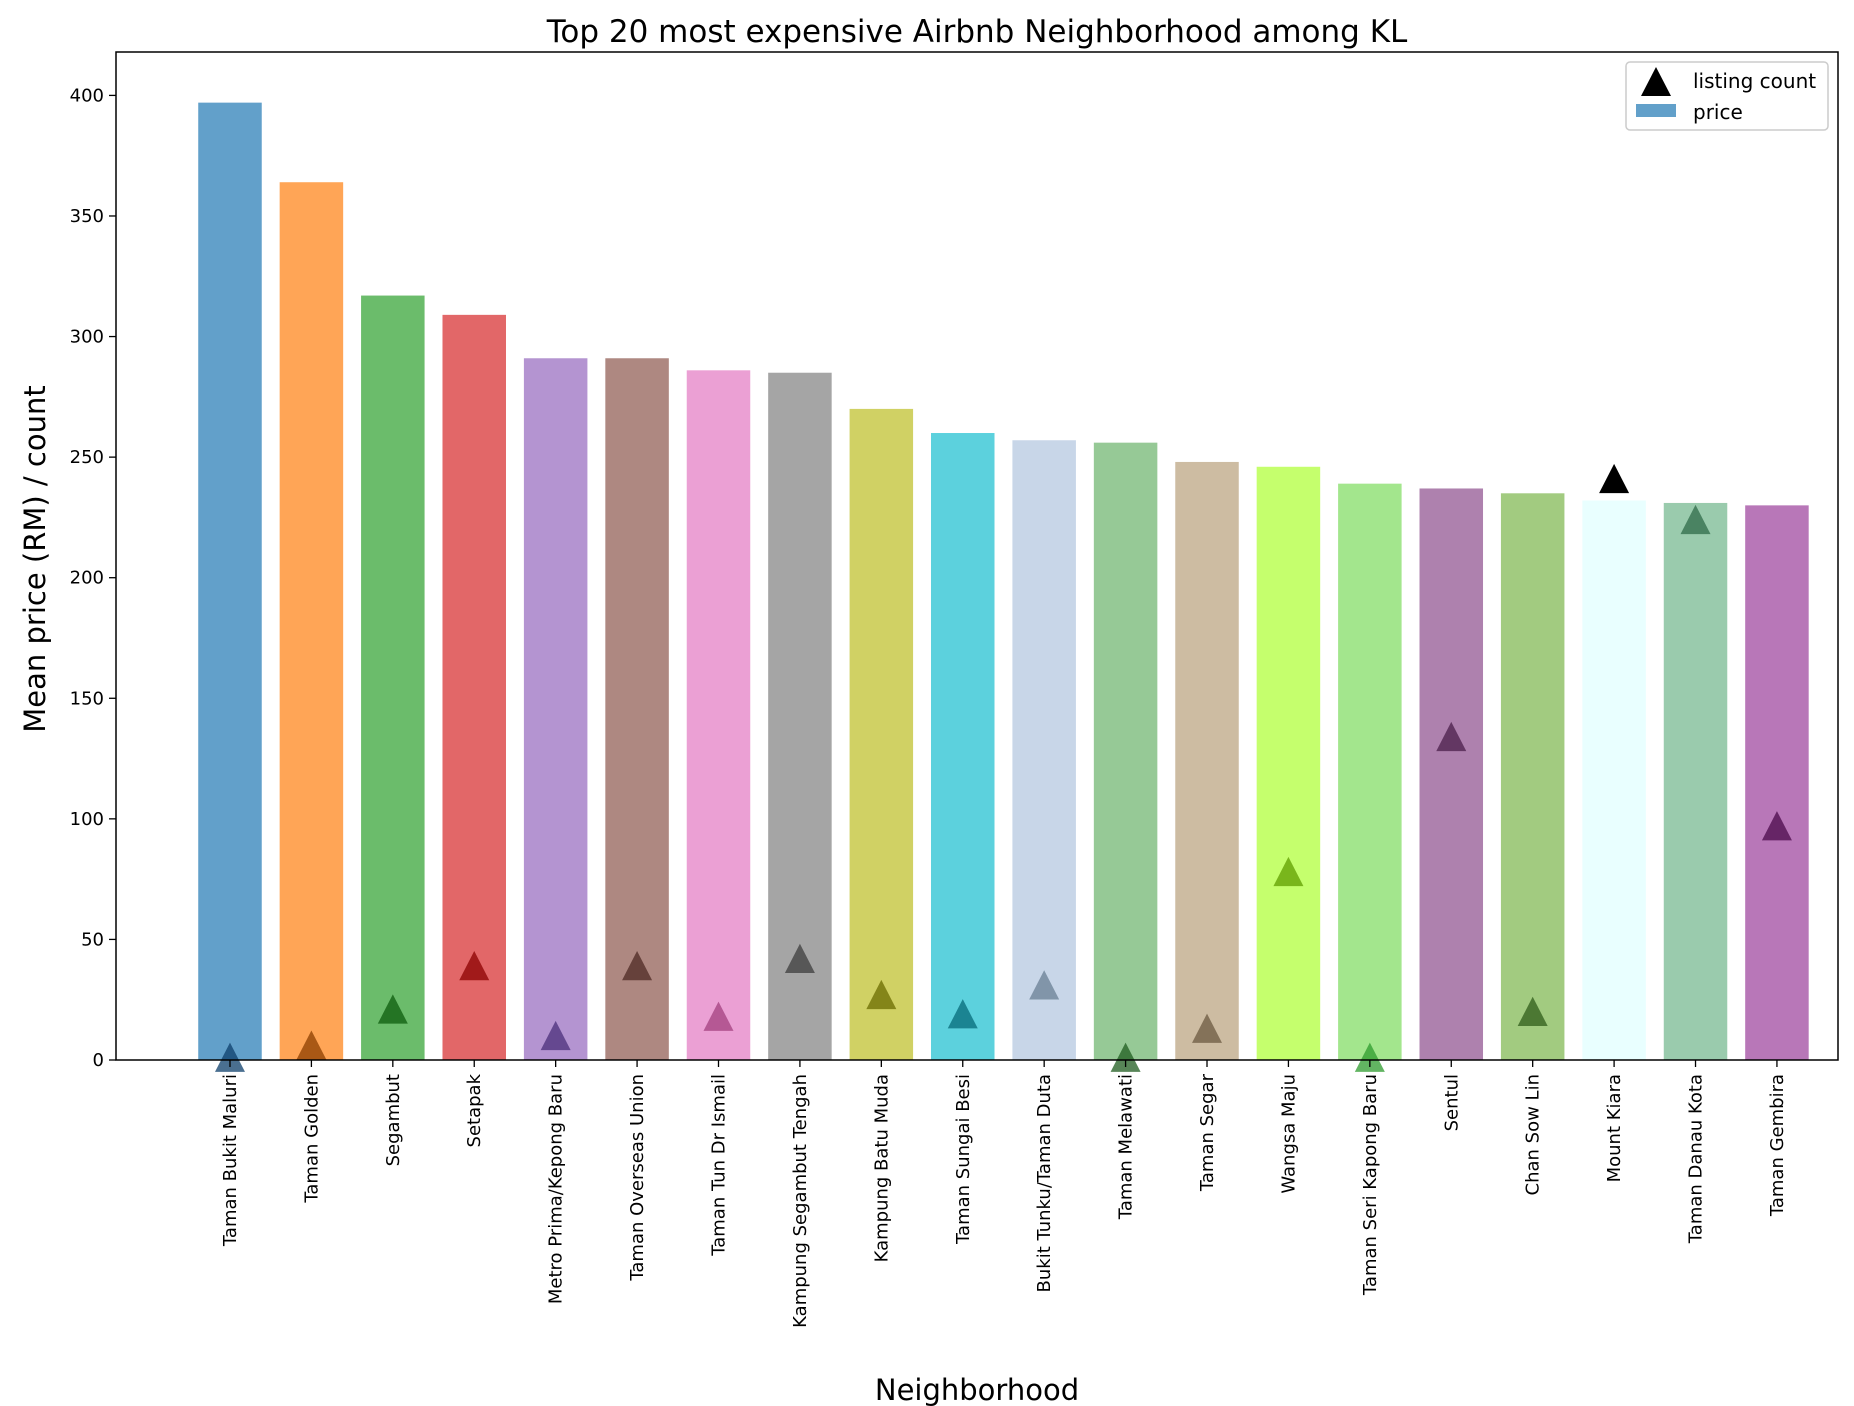 This screenshot has height=1406, width=1854. What do you see at coordinates (1754, 81) in the screenshot?
I see `legend-listing-count-label: listing count` at bounding box center [1754, 81].